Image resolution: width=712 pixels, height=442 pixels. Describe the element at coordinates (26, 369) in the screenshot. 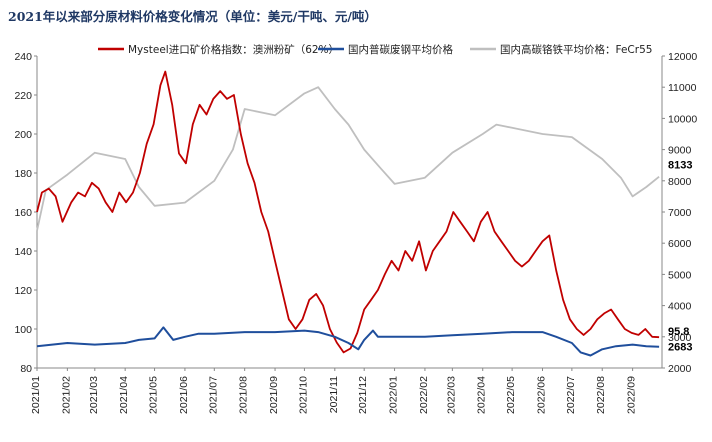

I see `y-left-tick-label: 80` at that location.